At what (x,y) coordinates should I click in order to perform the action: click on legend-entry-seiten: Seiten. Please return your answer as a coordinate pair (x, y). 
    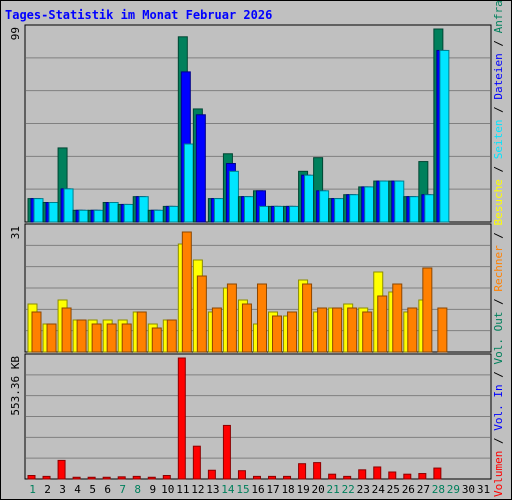
    Looking at the image, I should click on (498, 139).